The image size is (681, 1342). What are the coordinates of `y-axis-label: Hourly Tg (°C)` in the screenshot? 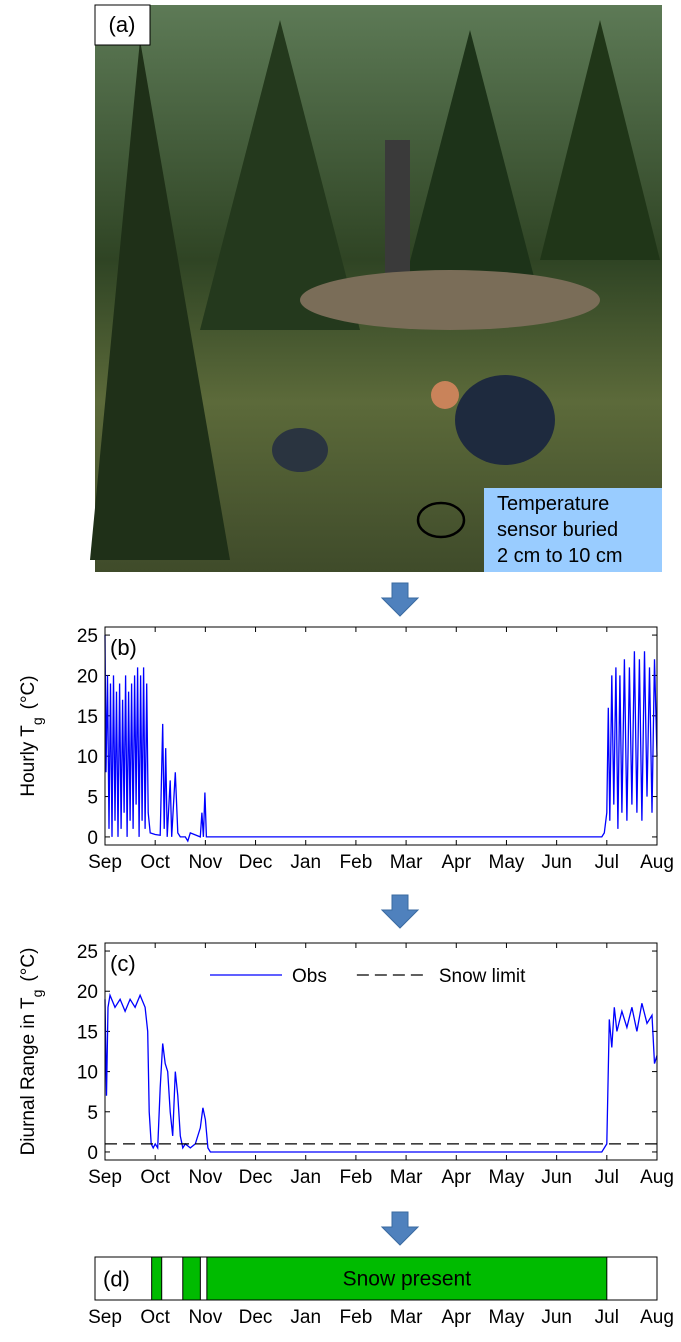 It's located at (31, 735).